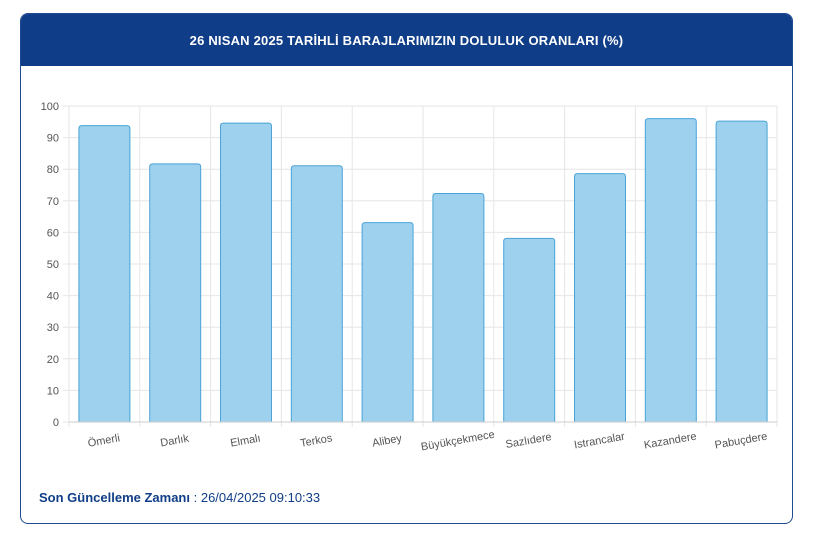 This screenshot has width=820, height=544. I want to click on y-tick-label: 30, so click(53, 328).